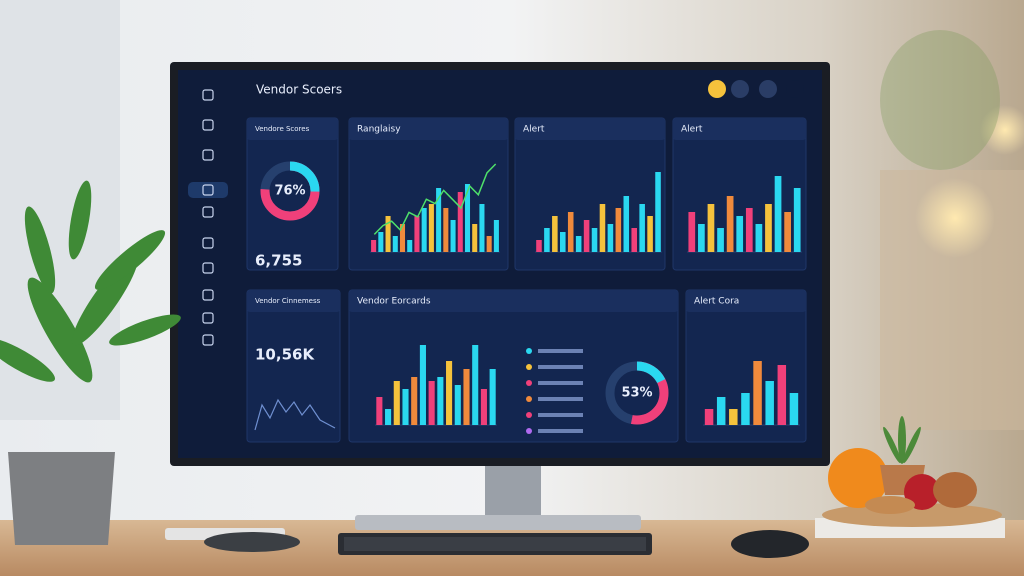  Describe the element at coordinates (435, 199) in the screenshot. I see `trend-line` at that location.